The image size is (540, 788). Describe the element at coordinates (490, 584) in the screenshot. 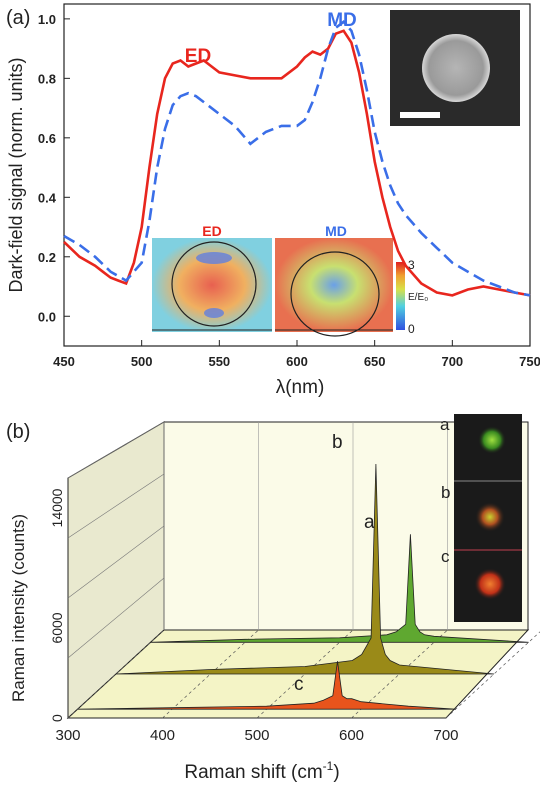

I see `optical-spot-c` at that location.